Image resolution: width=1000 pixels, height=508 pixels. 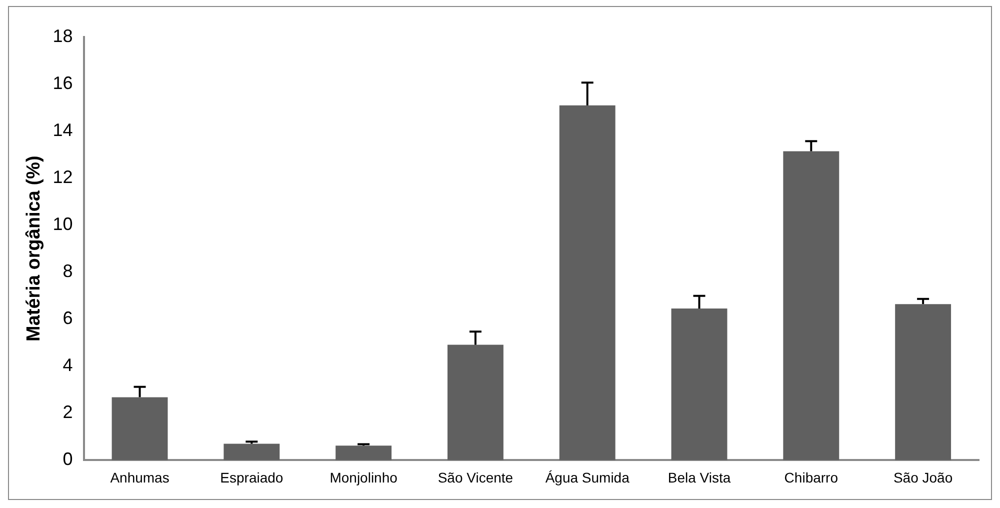 What do you see at coordinates (587, 477) in the screenshot?
I see `x-tick-label: Água Sumida` at bounding box center [587, 477].